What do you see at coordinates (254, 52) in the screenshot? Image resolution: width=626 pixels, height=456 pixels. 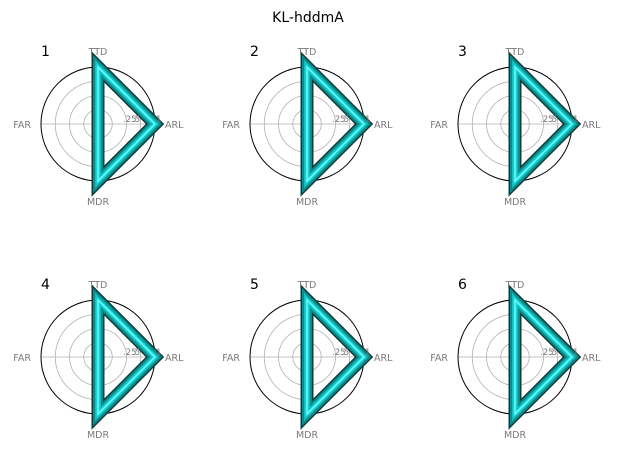 I see `panel-number: 2` at bounding box center [254, 52].